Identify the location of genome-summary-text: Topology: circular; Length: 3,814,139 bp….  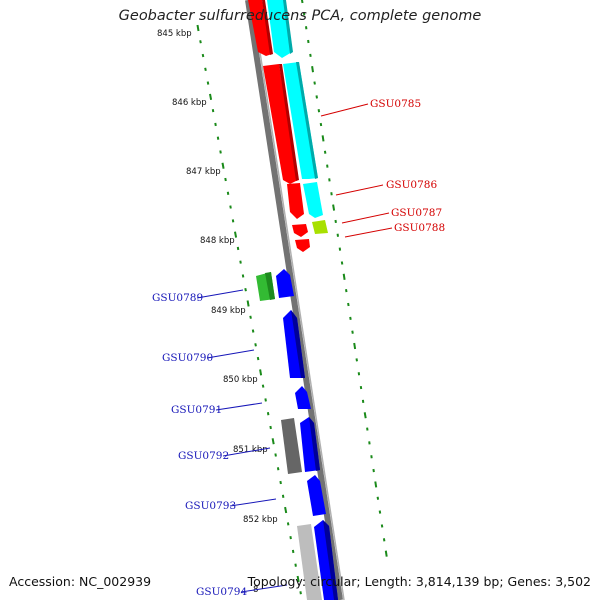
(419, 581).